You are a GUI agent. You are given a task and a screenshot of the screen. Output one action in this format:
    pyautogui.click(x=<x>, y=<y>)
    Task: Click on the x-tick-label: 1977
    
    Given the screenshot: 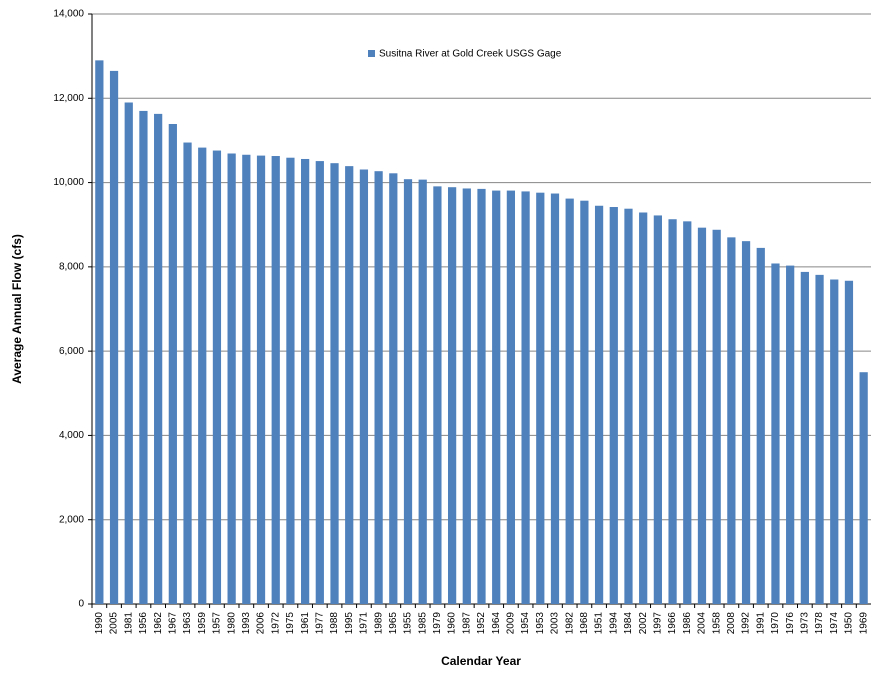 What is the action you would take?
    pyautogui.click(x=319, y=623)
    